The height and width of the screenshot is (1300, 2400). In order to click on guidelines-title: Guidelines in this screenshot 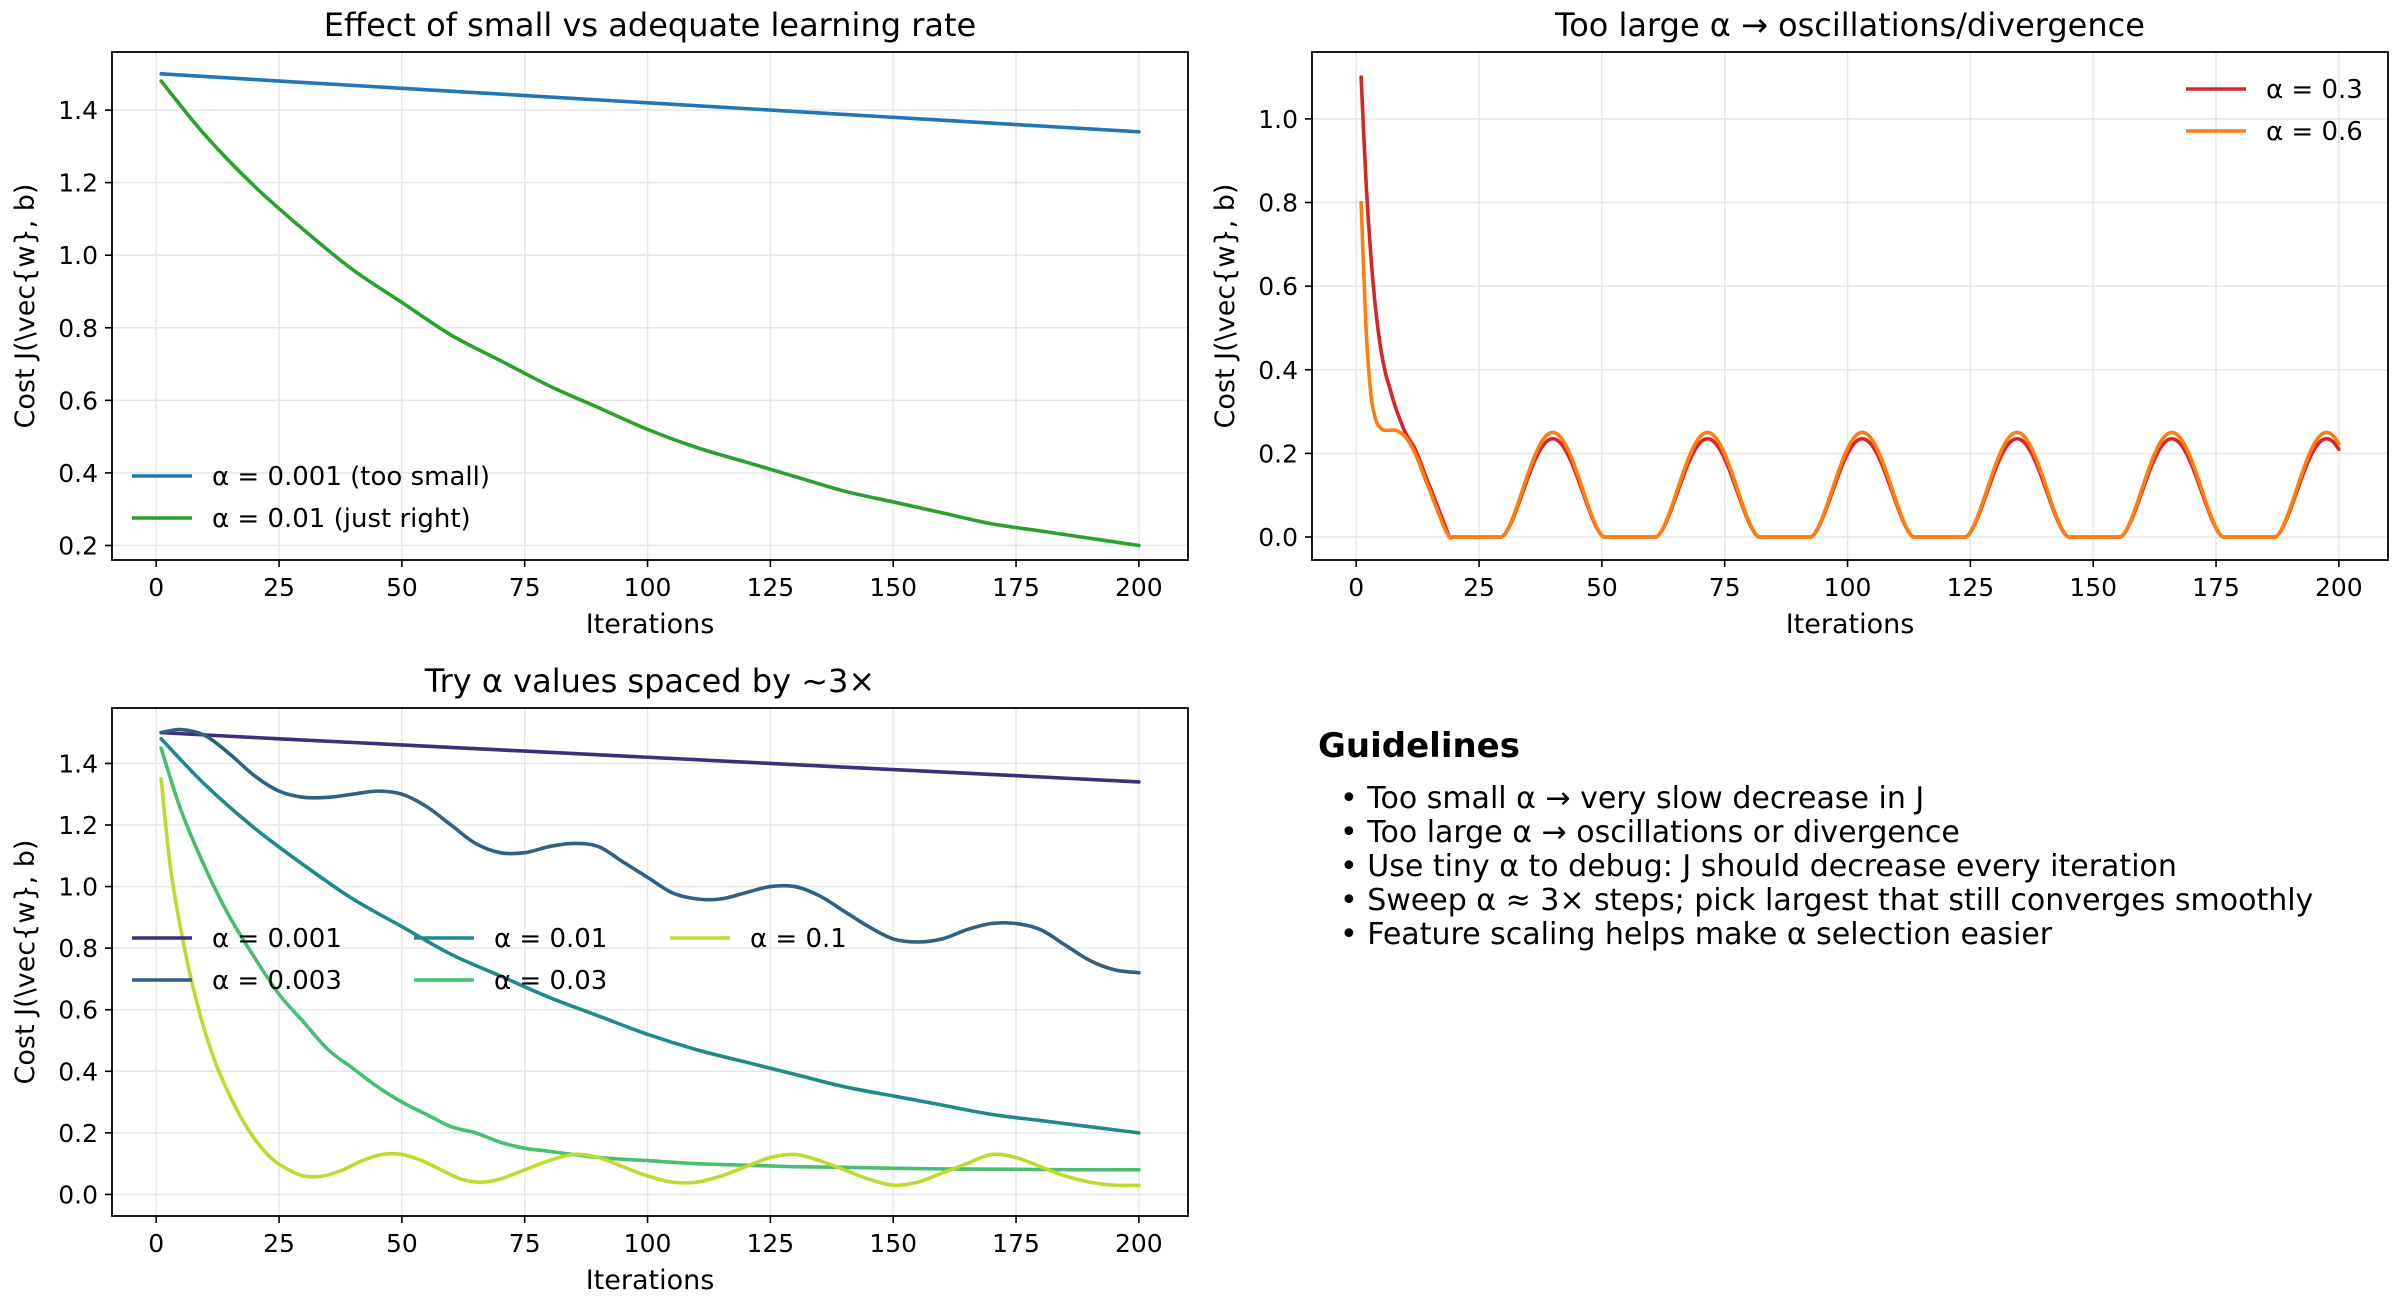, I will do `click(1419, 746)`.